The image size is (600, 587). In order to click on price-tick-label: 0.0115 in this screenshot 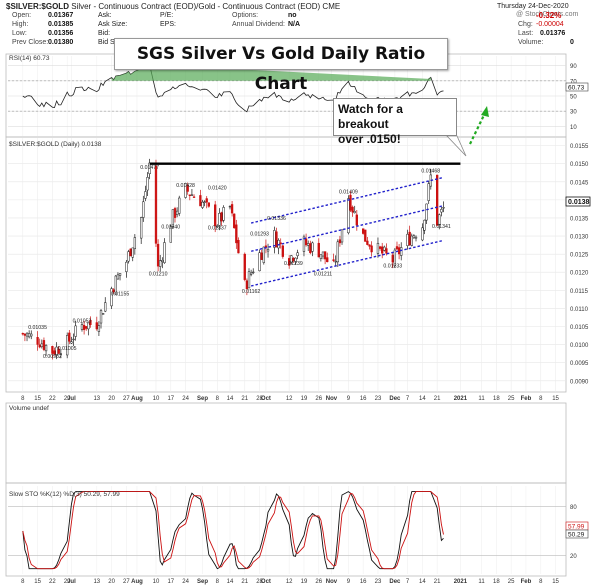, I will do `click(579, 292)`.